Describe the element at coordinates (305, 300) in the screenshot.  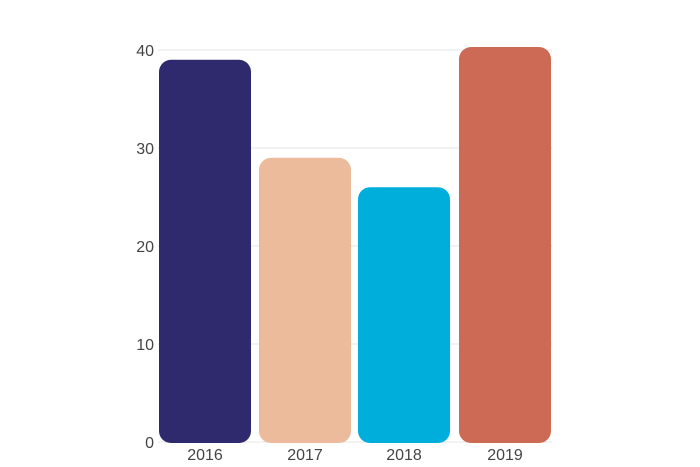
I see `bar-2017` at that location.